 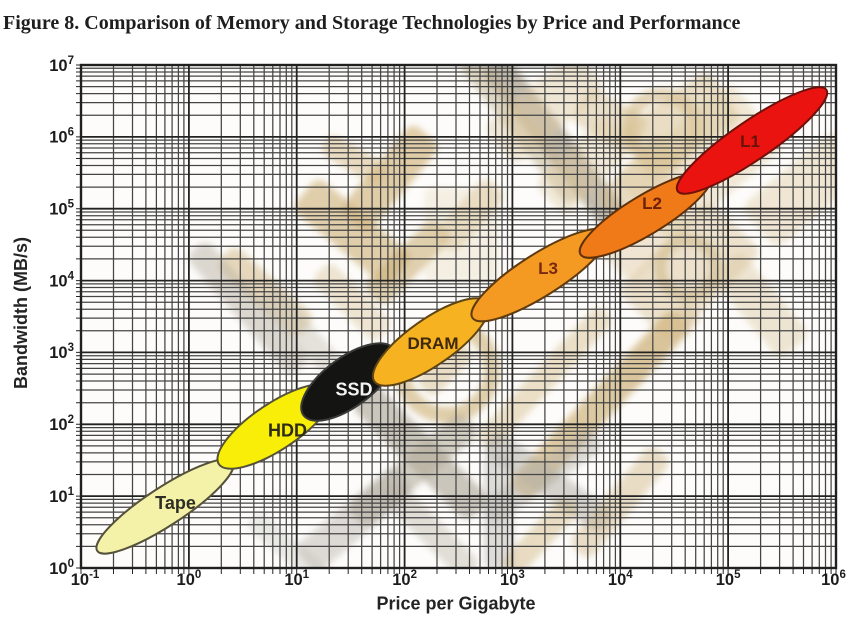 What do you see at coordinates (353, 390) in the screenshot?
I see `svg-text: SSD` at bounding box center [353, 390].